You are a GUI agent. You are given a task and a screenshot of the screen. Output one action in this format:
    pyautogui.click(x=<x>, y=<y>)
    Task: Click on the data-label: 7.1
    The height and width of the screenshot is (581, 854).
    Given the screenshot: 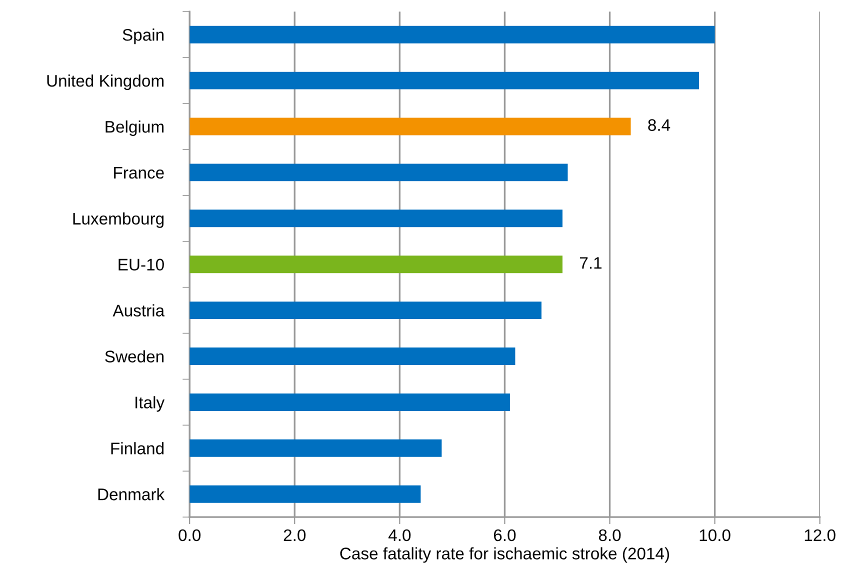 What is the action you would take?
    pyautogui.click(x=591, y=263)
    